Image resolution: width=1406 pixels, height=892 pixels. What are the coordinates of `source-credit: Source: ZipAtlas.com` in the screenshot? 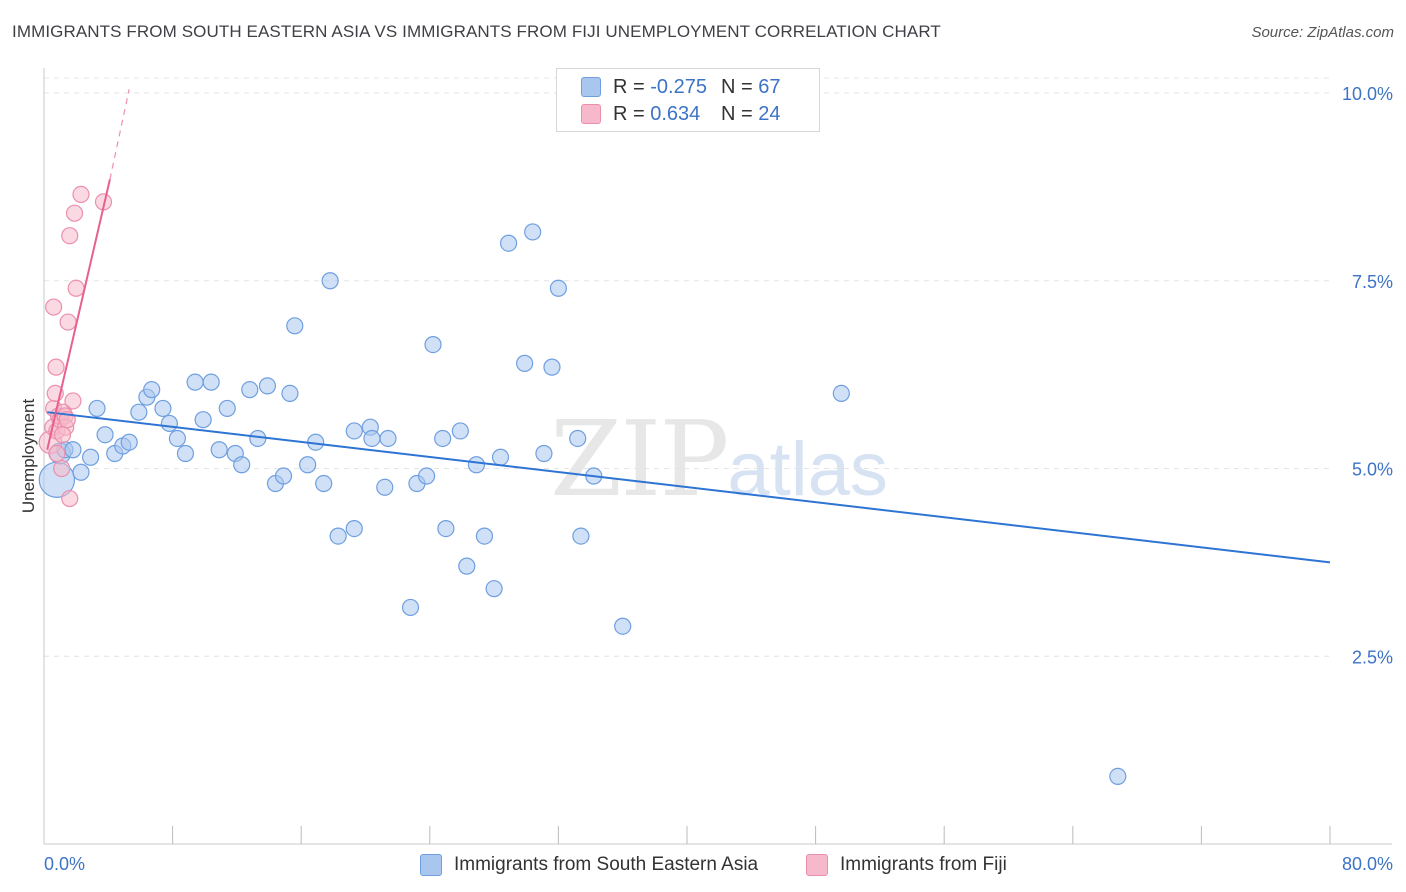 It's located at (1322, 32).